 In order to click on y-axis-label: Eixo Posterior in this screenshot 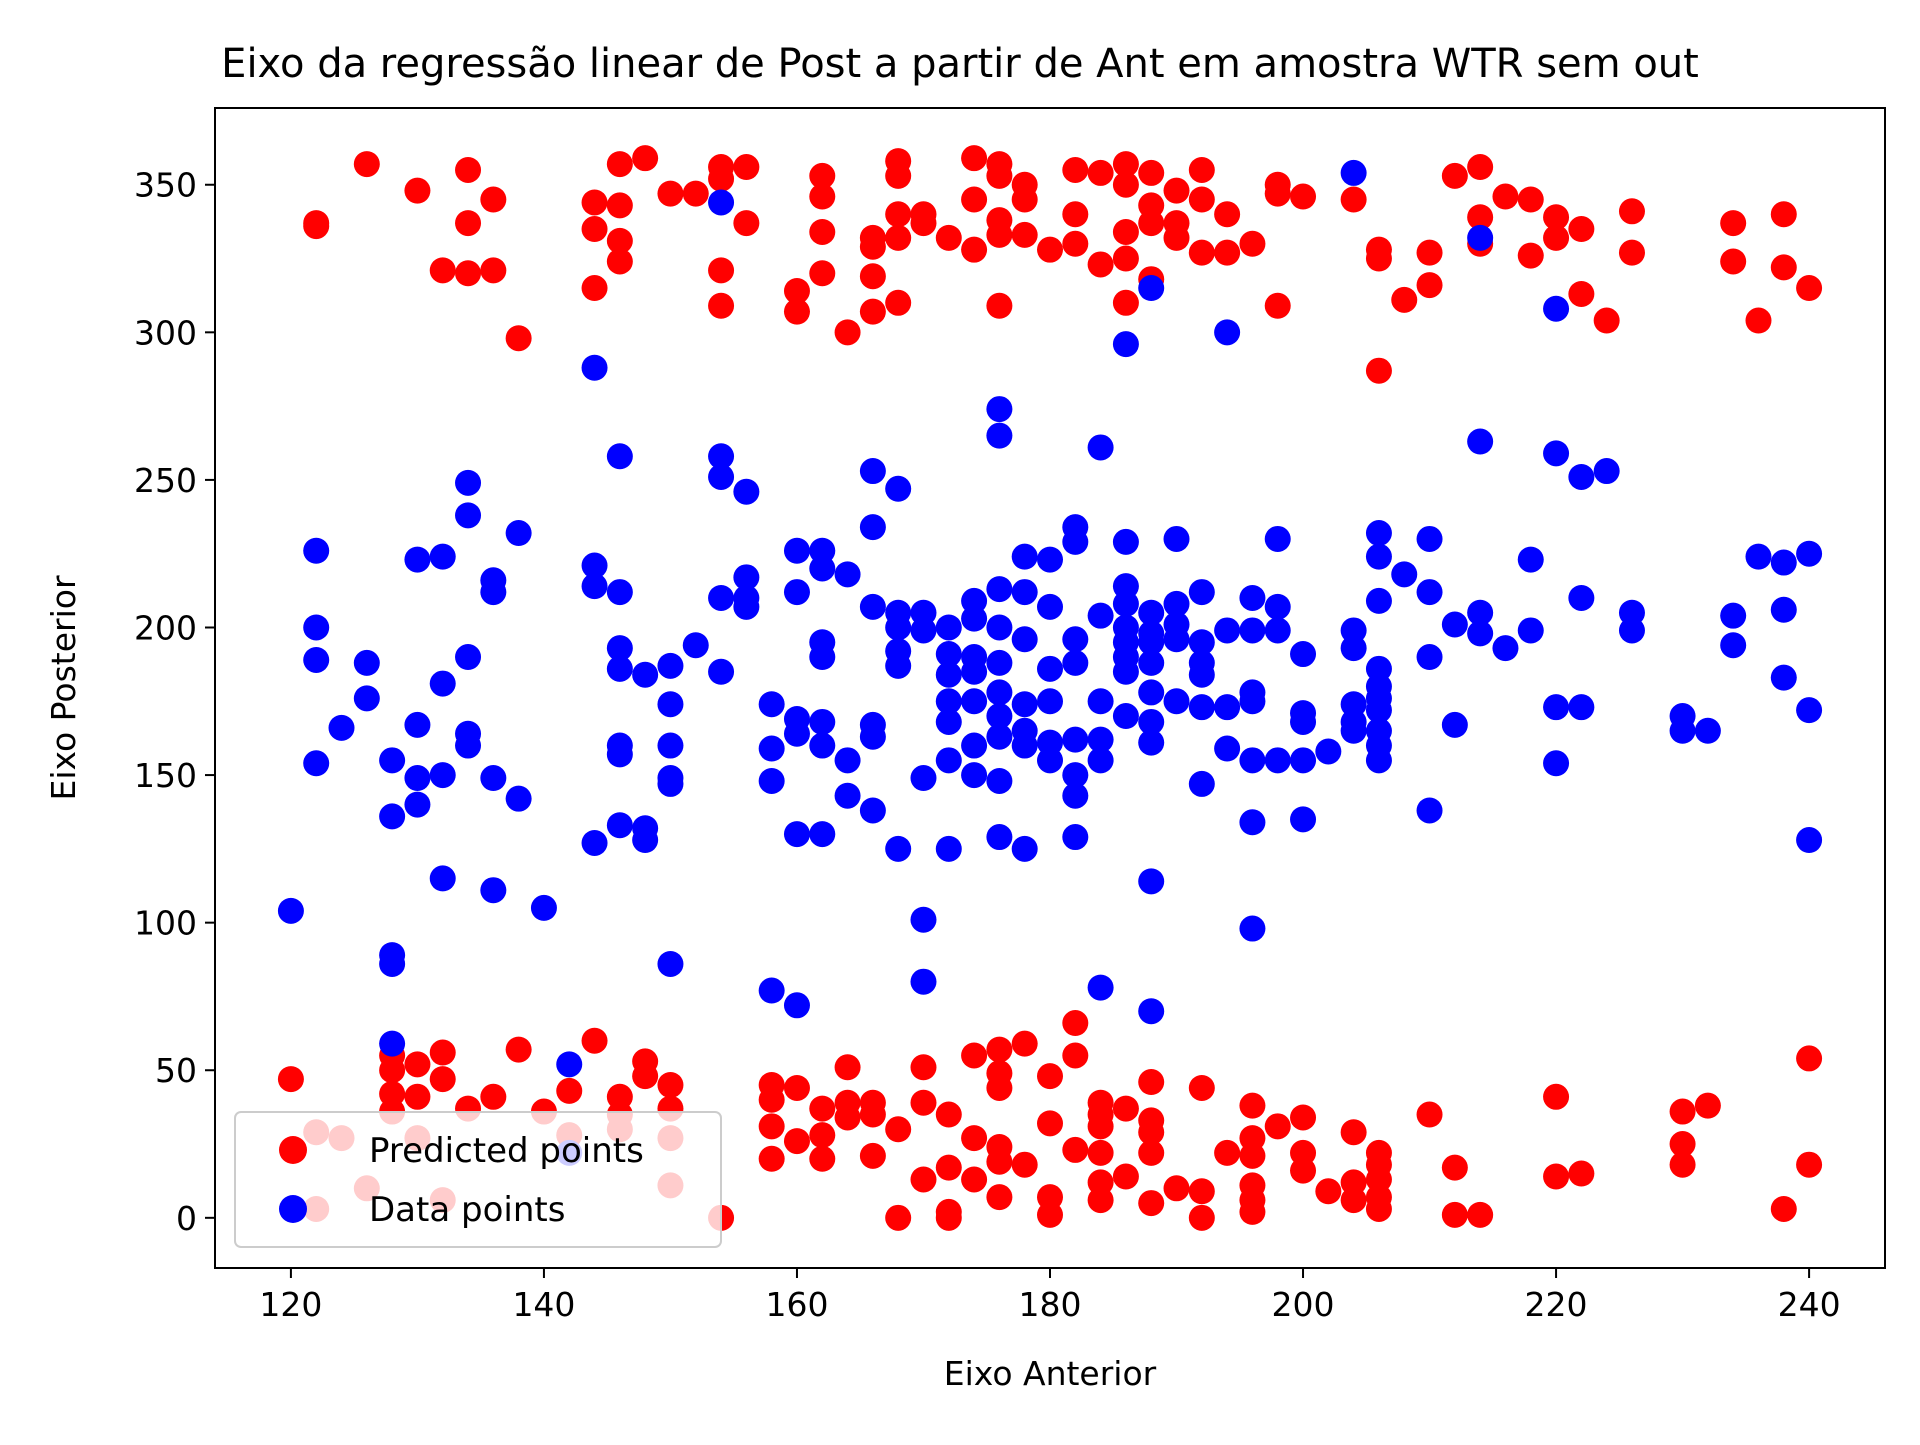, I will do `click(63, 687)`.